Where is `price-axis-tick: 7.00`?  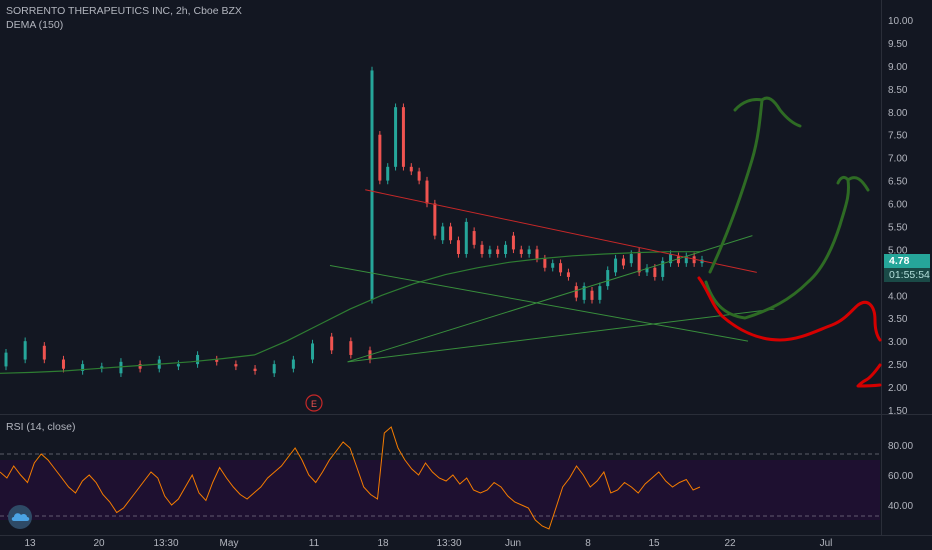 price-axis-tick: 7.00 is located at coordinates (898, 159).